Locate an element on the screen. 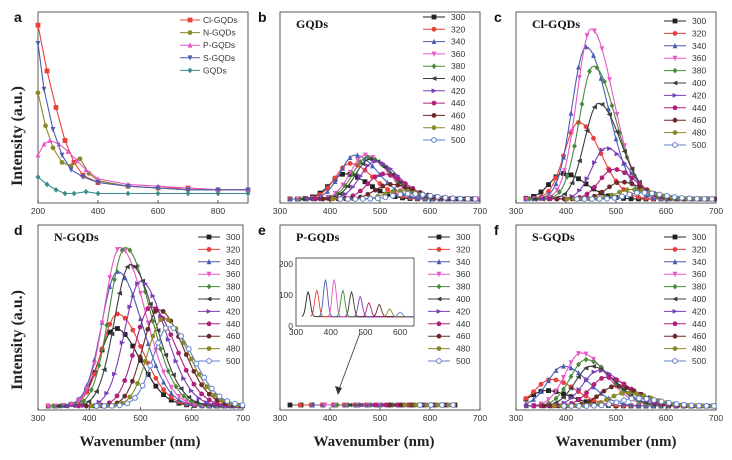 This screenshot has width=732, height=460. panel-d-axis-xtick-label: 400 is located at coordinates (89, 418).